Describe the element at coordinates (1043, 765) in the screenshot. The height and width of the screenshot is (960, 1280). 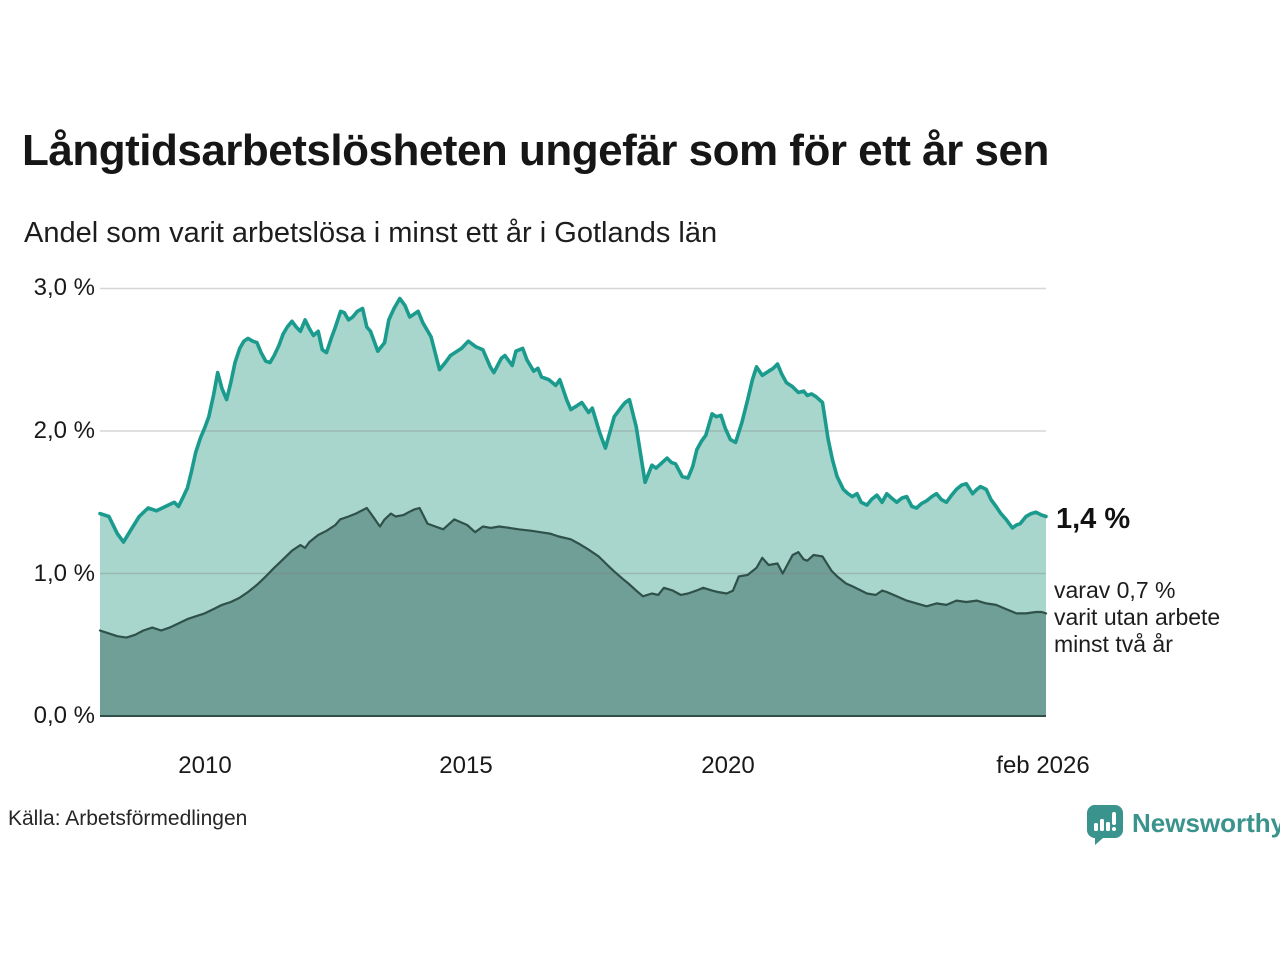
I see `x-axis-tick-label-feb-2026: feb 2026` at that location.